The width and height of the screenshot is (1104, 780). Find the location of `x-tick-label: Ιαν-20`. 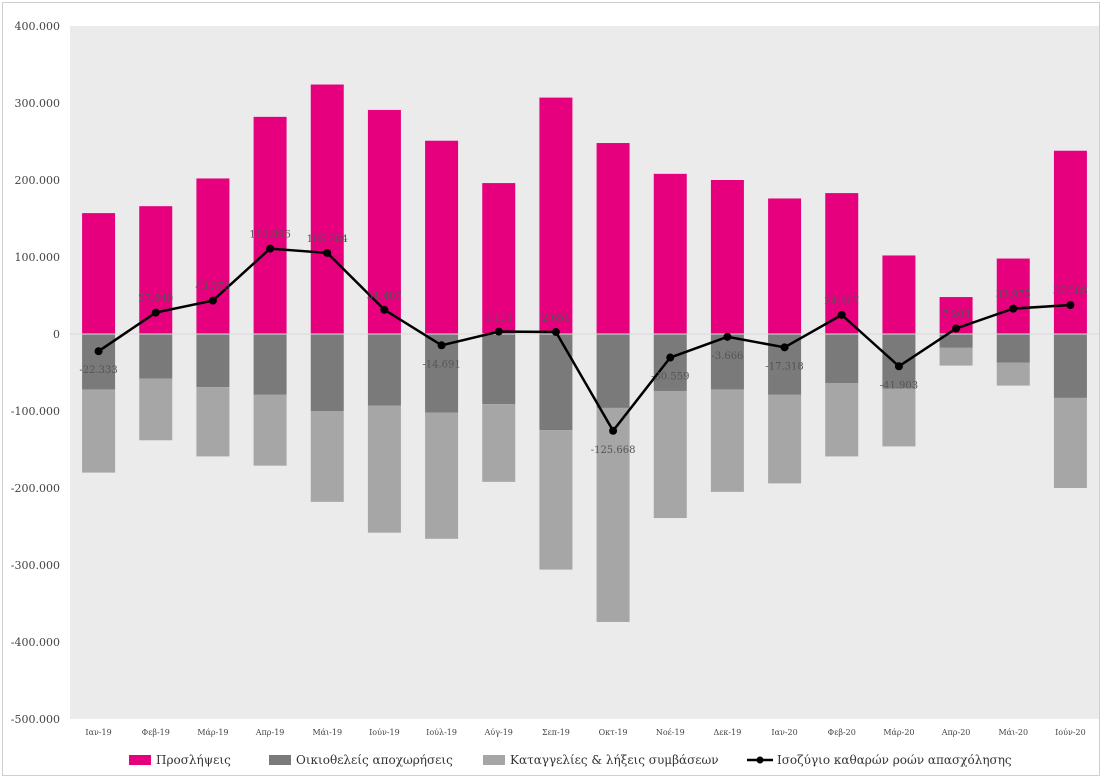

x-tick-label: Ιαν-20 is located at coordinates (784, 732).